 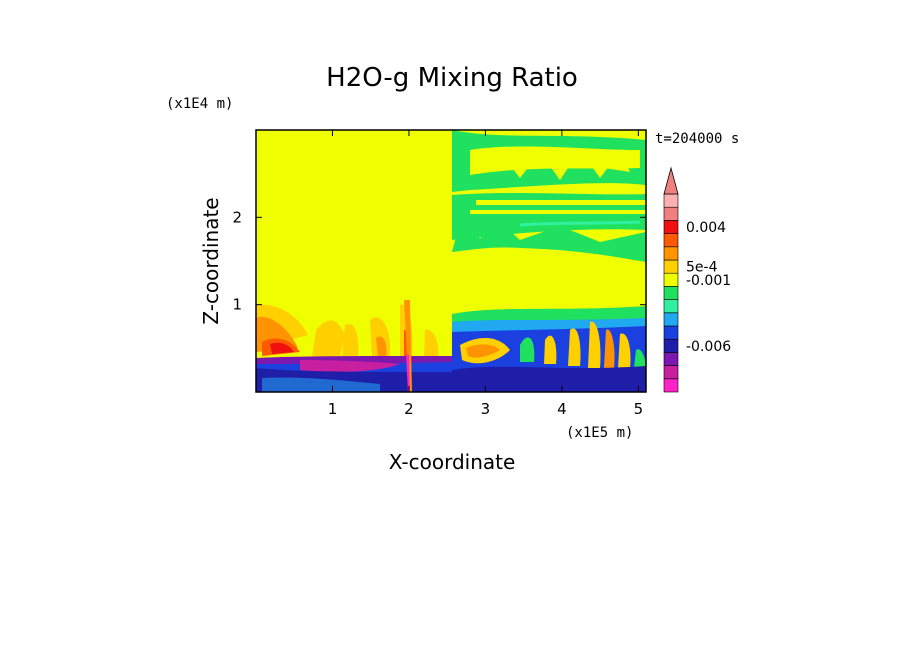 I want to click on colorbar-tick-label: -0.006, so click(x=708, y=347).